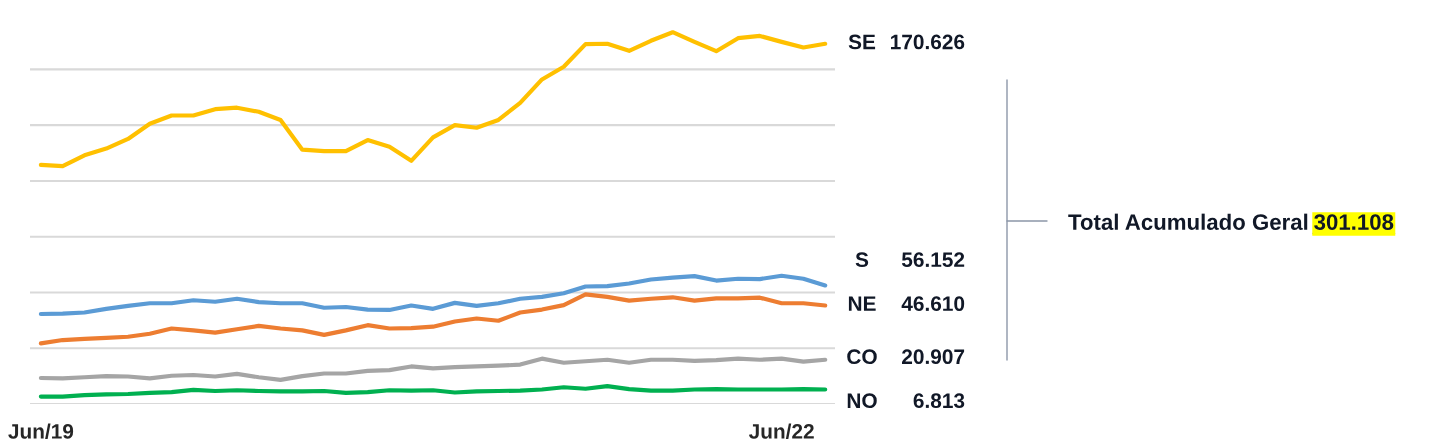  What do you see at coordinates (862, 401) in the screenshot?
I see `series-label: NO` at bounding box center [862, 401].